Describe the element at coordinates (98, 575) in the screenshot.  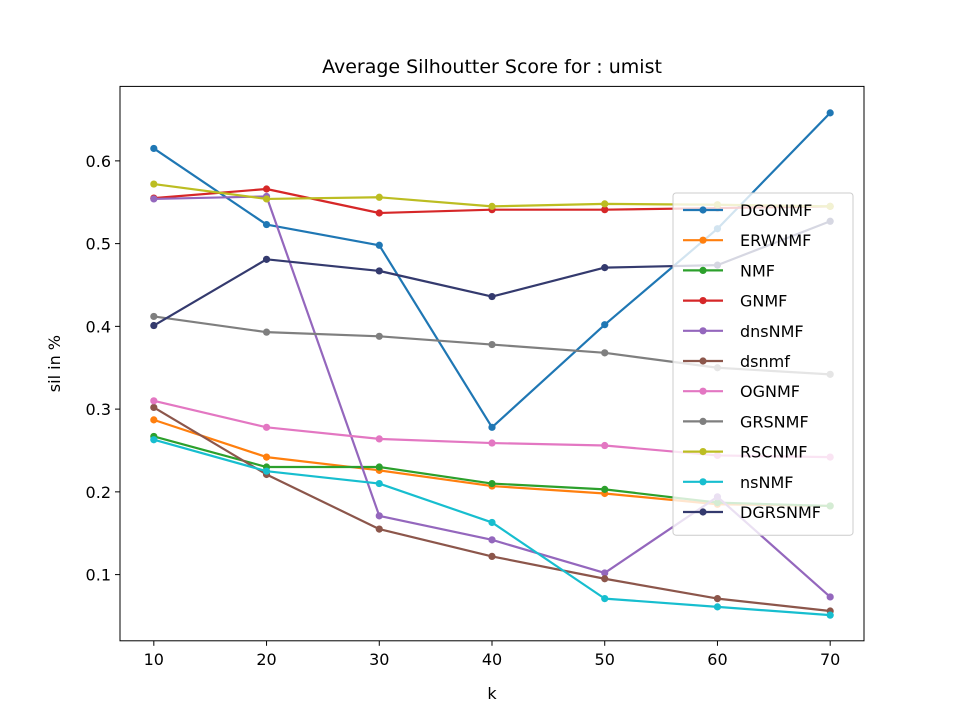
I see `y-tick-label: 0.1` at that location.